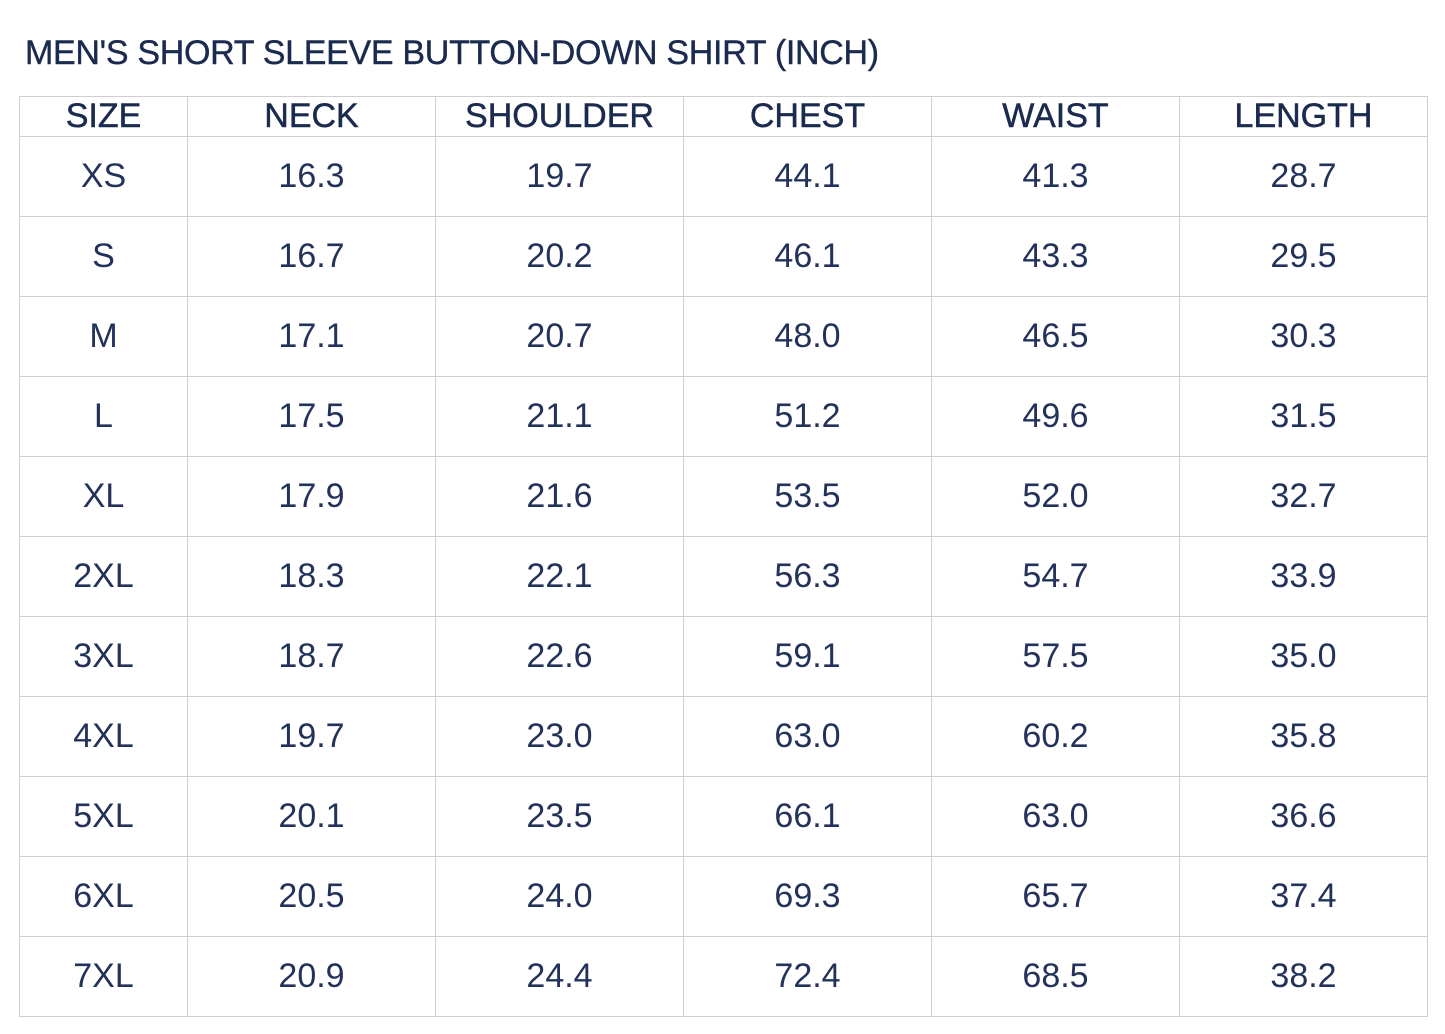 This screenshot has height=1034, width=1445. I want to click on measure-cell: 28.7, so click(1303, 176).